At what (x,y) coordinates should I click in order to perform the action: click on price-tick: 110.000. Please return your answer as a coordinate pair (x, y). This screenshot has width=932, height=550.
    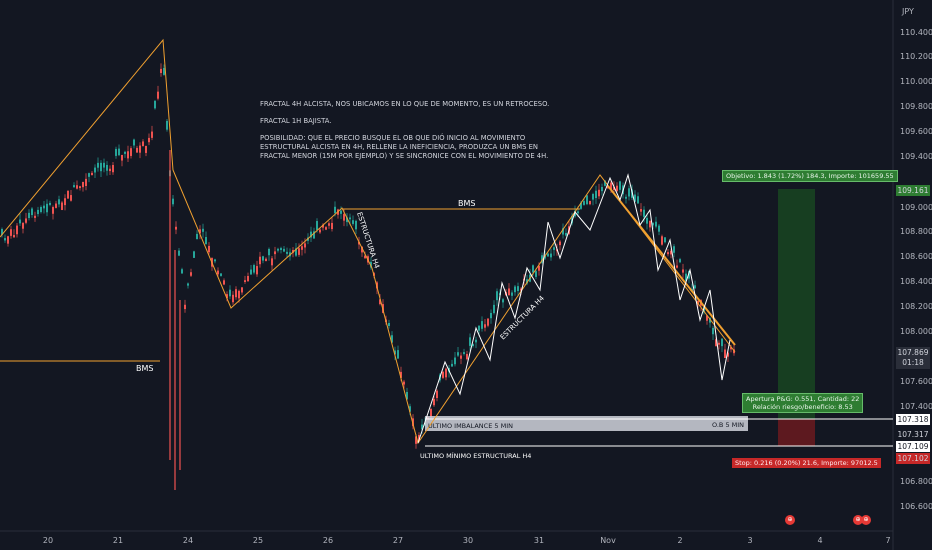
    Looking at the image, I should click on (916, 81).